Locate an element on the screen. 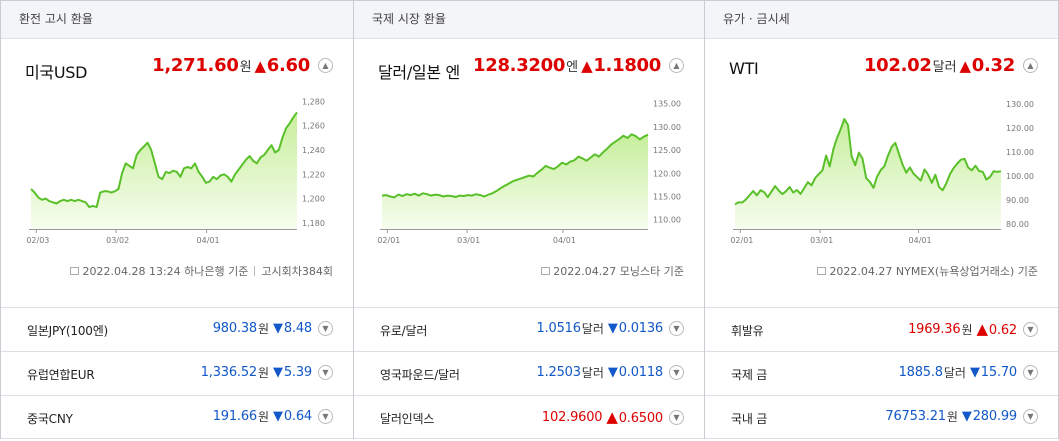 This screenshot has height=441, width=1059. quote-value: 1,336.52 is located at coordinates (228, 372).